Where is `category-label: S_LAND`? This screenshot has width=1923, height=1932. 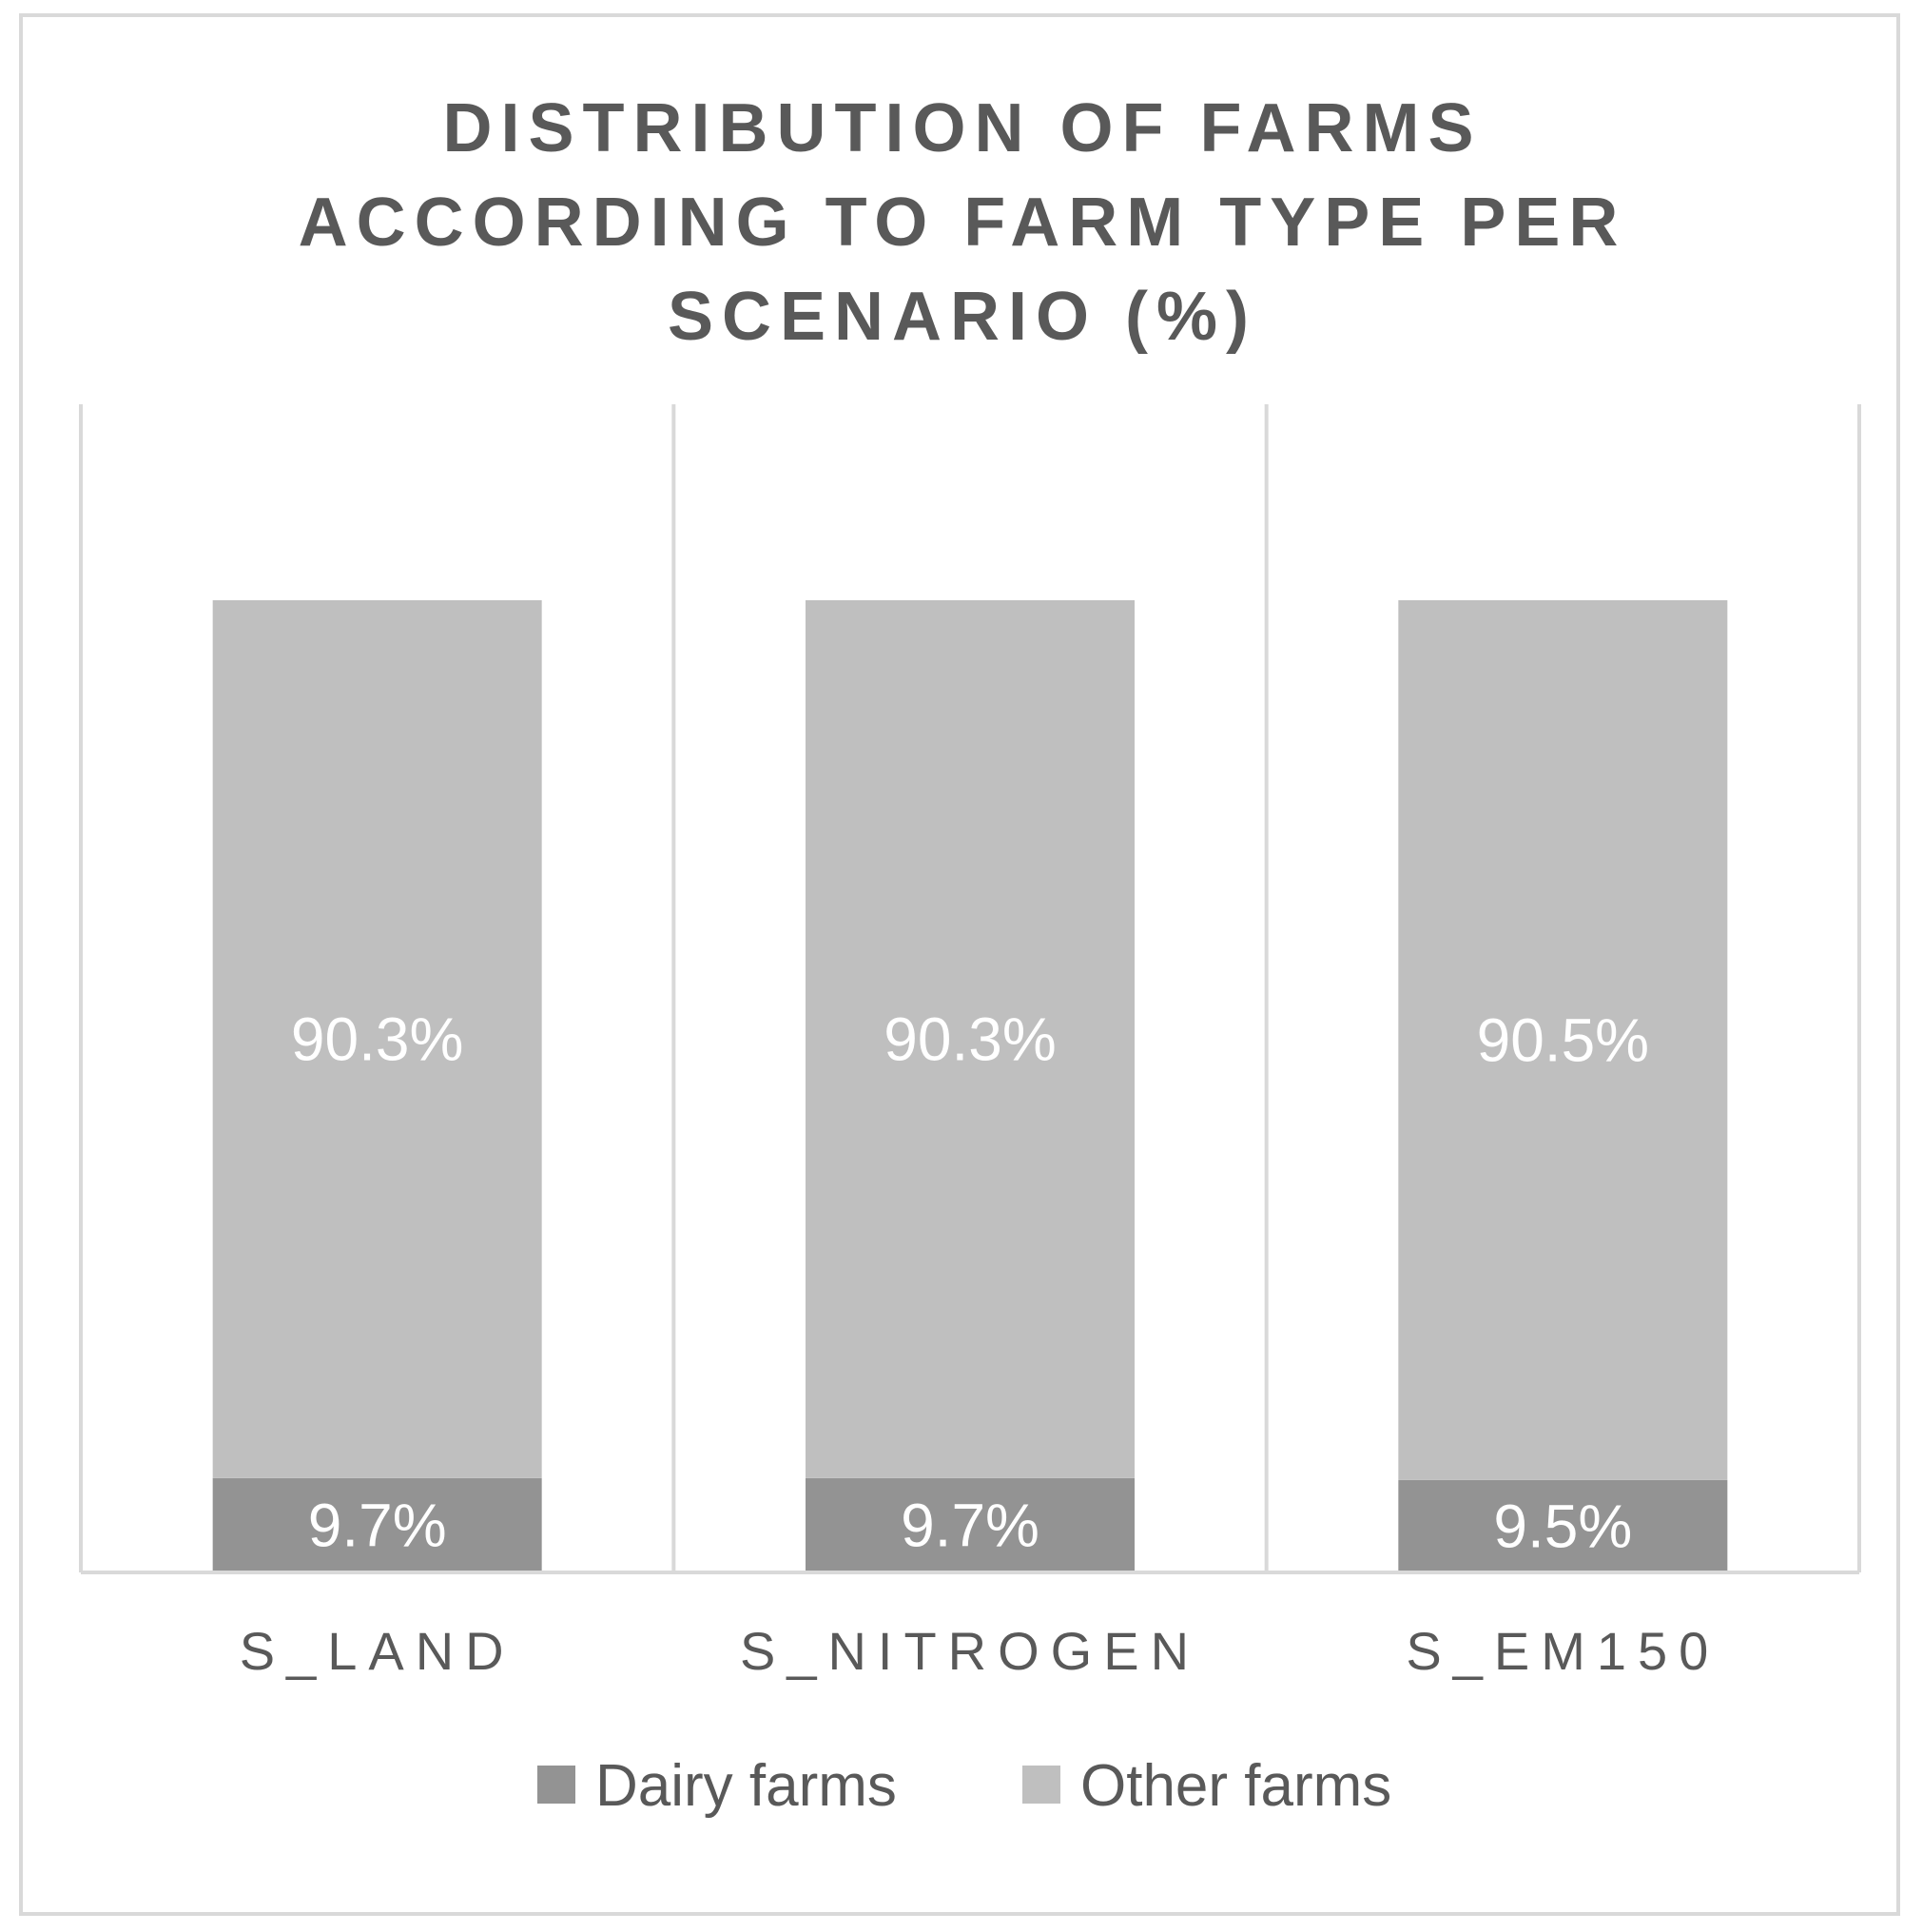
category-label: S_LAND is located at coordinates (377, 1651).